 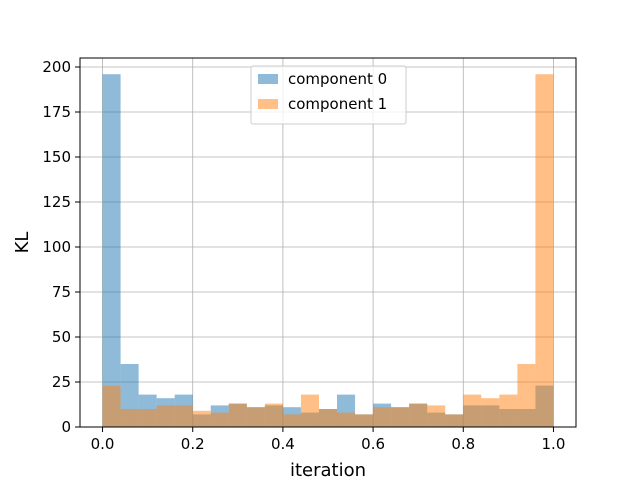 I want to click on legend-box, so click(x=328, y=95).